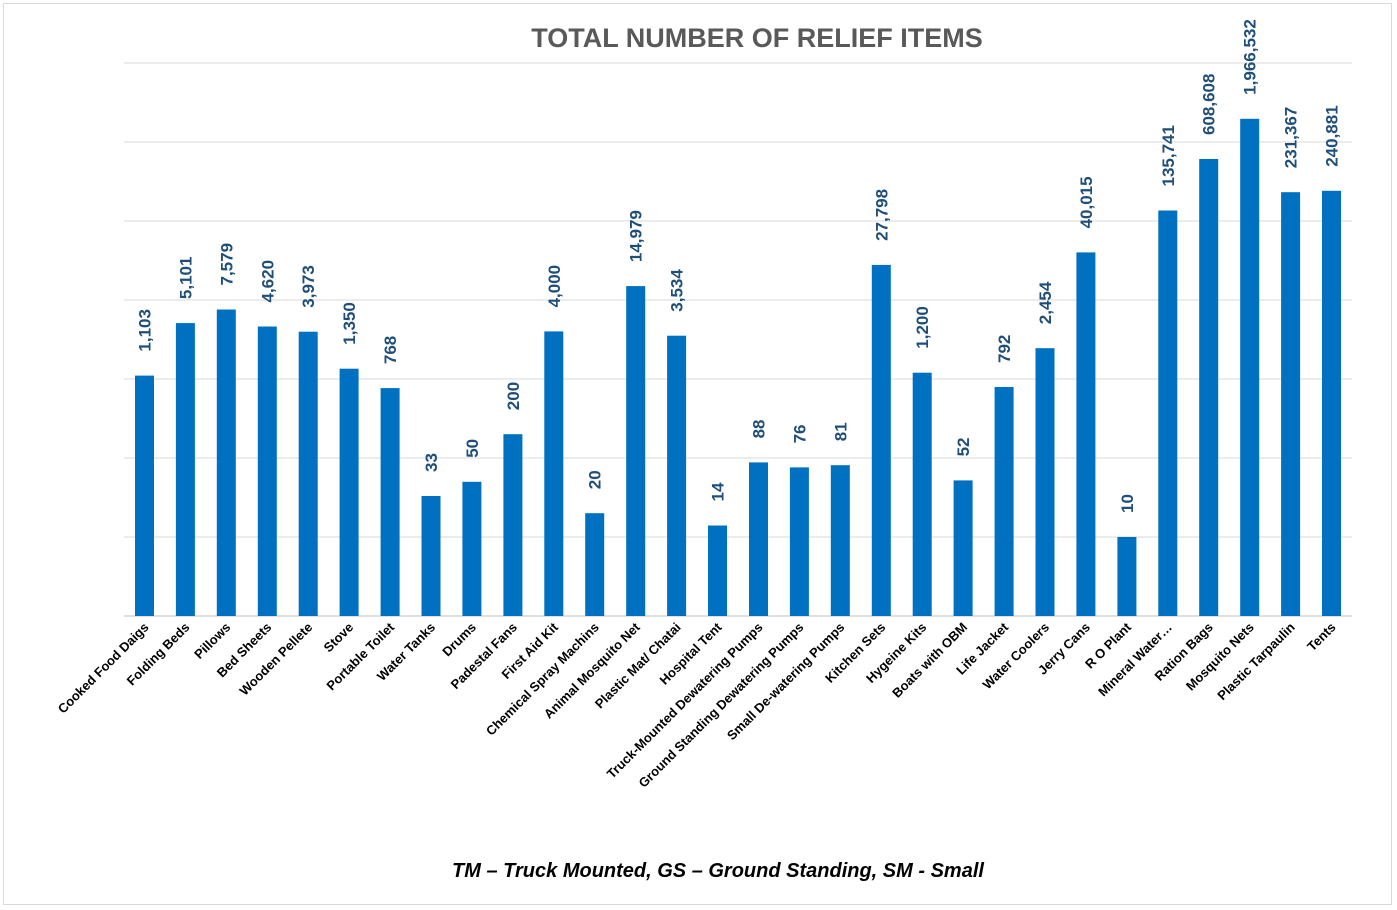 This screenshot has width=1397, height=910. Describe the element at coordinates (1321, 637) in the screenshot. I see `category-label: Tents` at that location.